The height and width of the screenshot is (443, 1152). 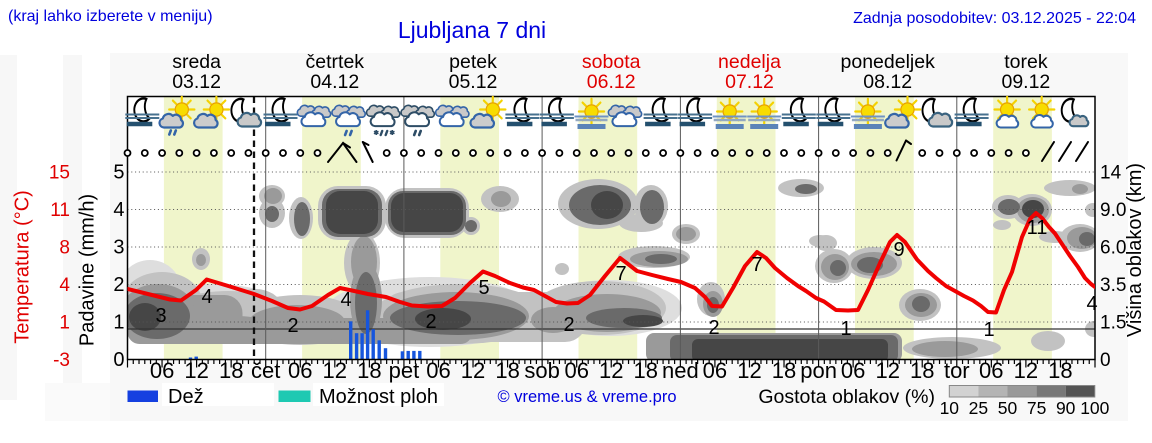 I want to click on svg-text: 14, so click(x=1111, y=173).